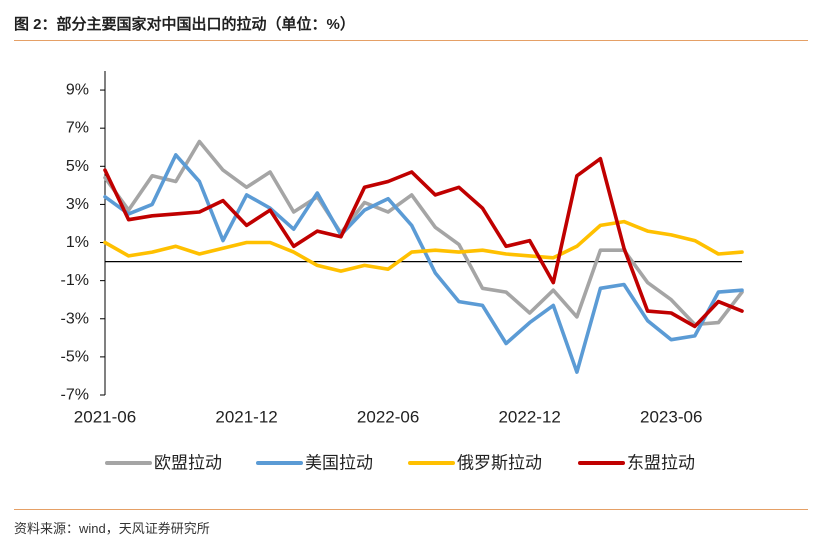 This screenshot has width=825, height=542. Describe the element at coordinates (75, 318) in the screenshot. I see `y-tick-label: -3%` at that location.